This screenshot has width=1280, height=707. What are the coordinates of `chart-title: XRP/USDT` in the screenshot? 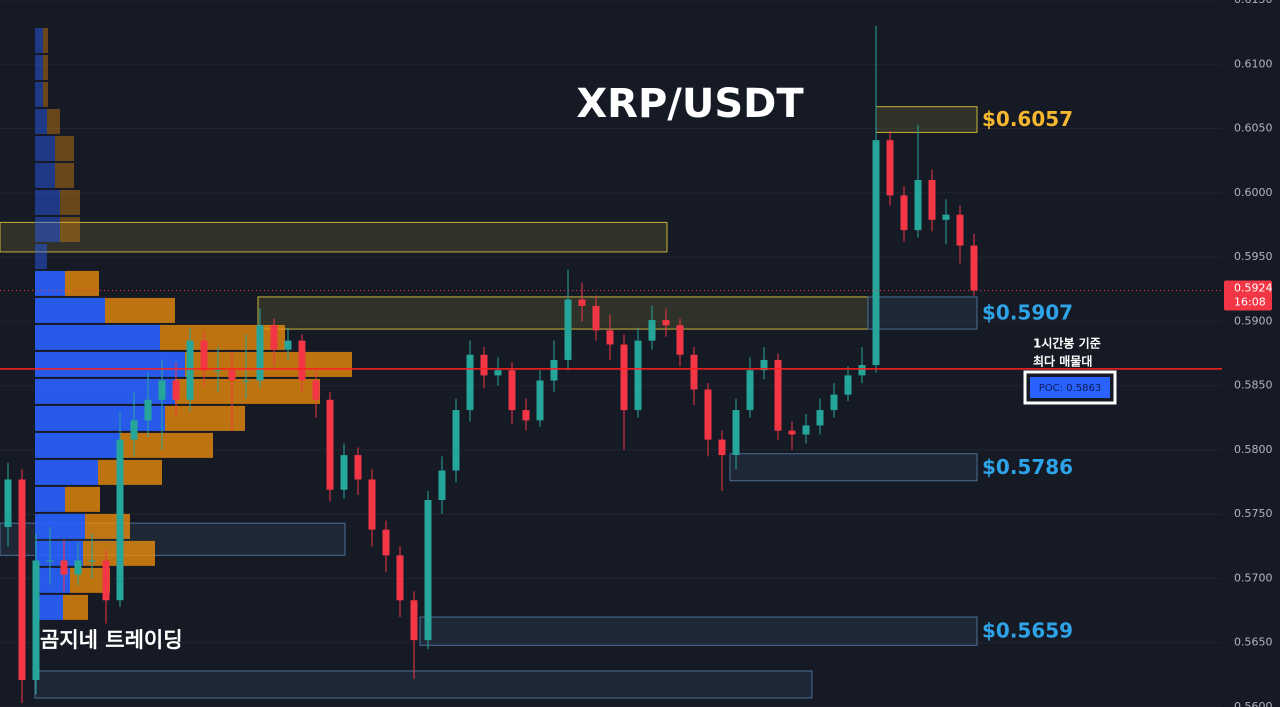 It's located at (690, 104).